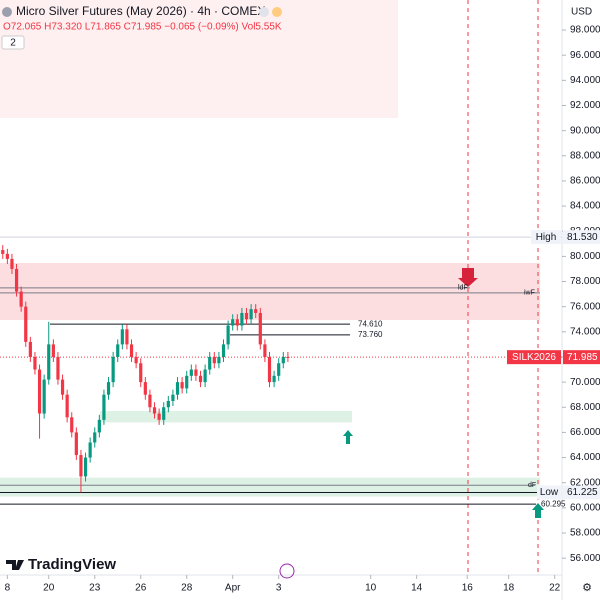 The width and height of the screenshot is (600, 600). What do you see at coordinates (585, 80) in the screenshot?
I see `y-tick-label: 94.000` at bounding box center [585, 80].